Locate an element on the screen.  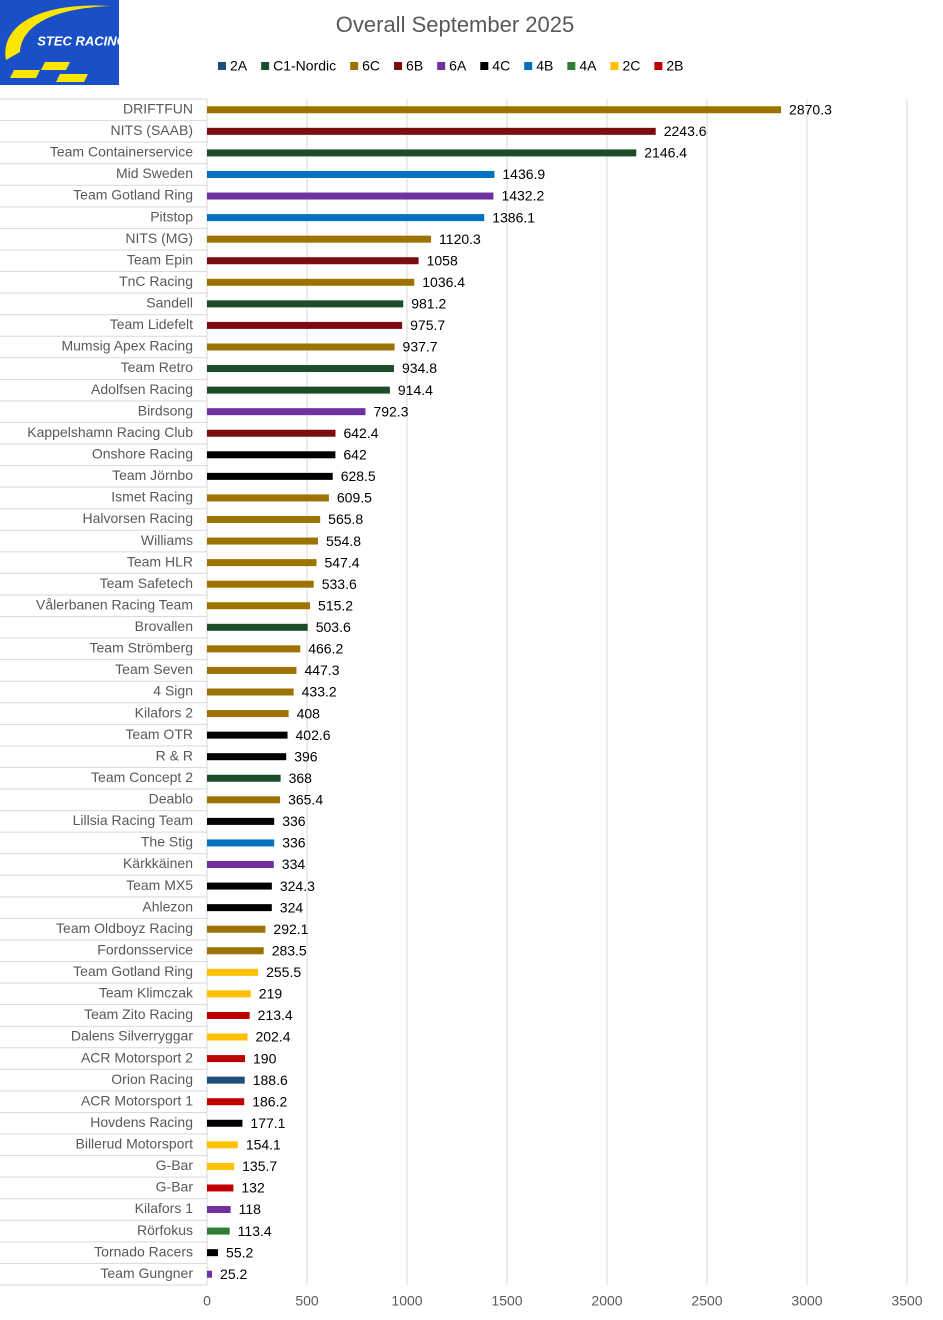
legend-label: C1-Nordic is located at coordinates (304, 66).